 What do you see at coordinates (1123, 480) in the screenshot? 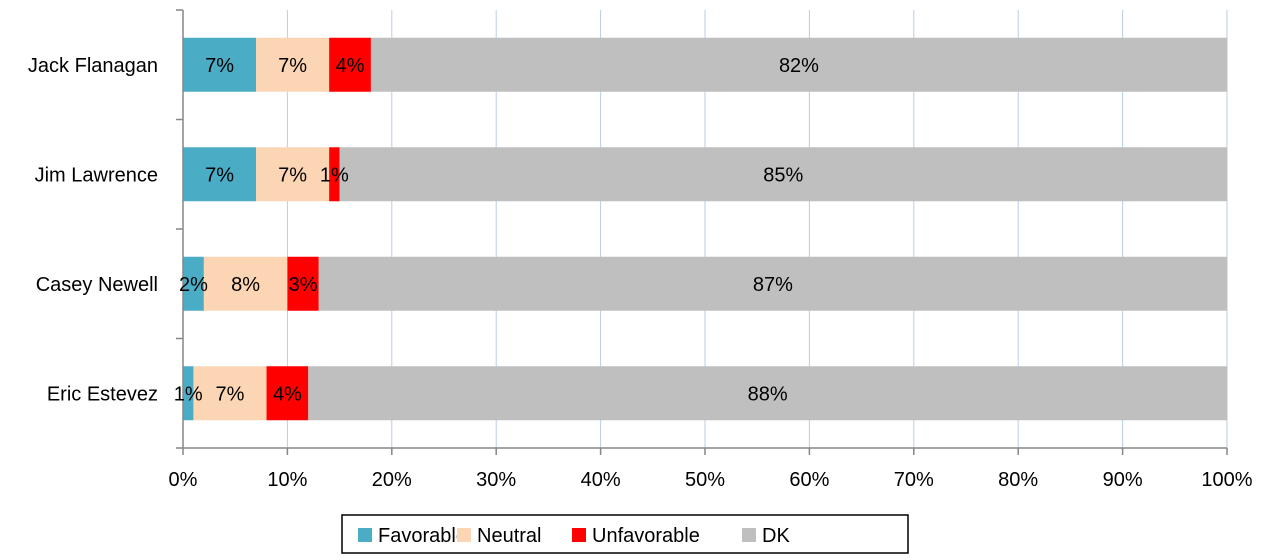
I see `x-tick-label: 90%` at bounding box center [1123, 480].